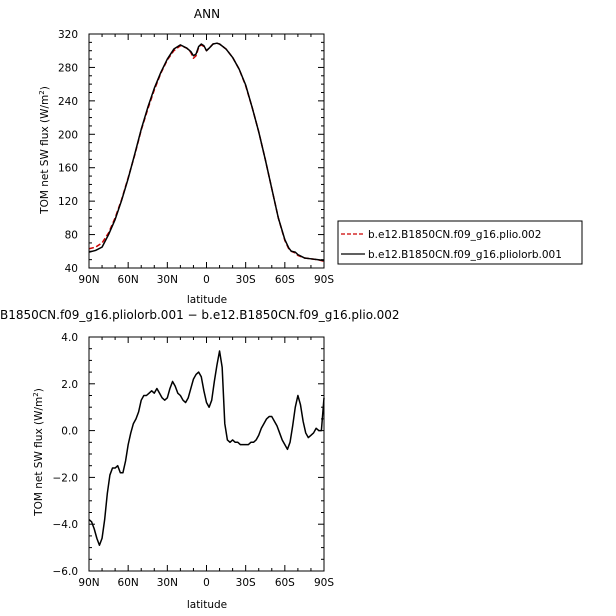 This screenshot has height=616, width=616. Describe the element at coordinates (324, 583) in the screenshot. I see `bottom-x-tick-label: 90S` at that location.